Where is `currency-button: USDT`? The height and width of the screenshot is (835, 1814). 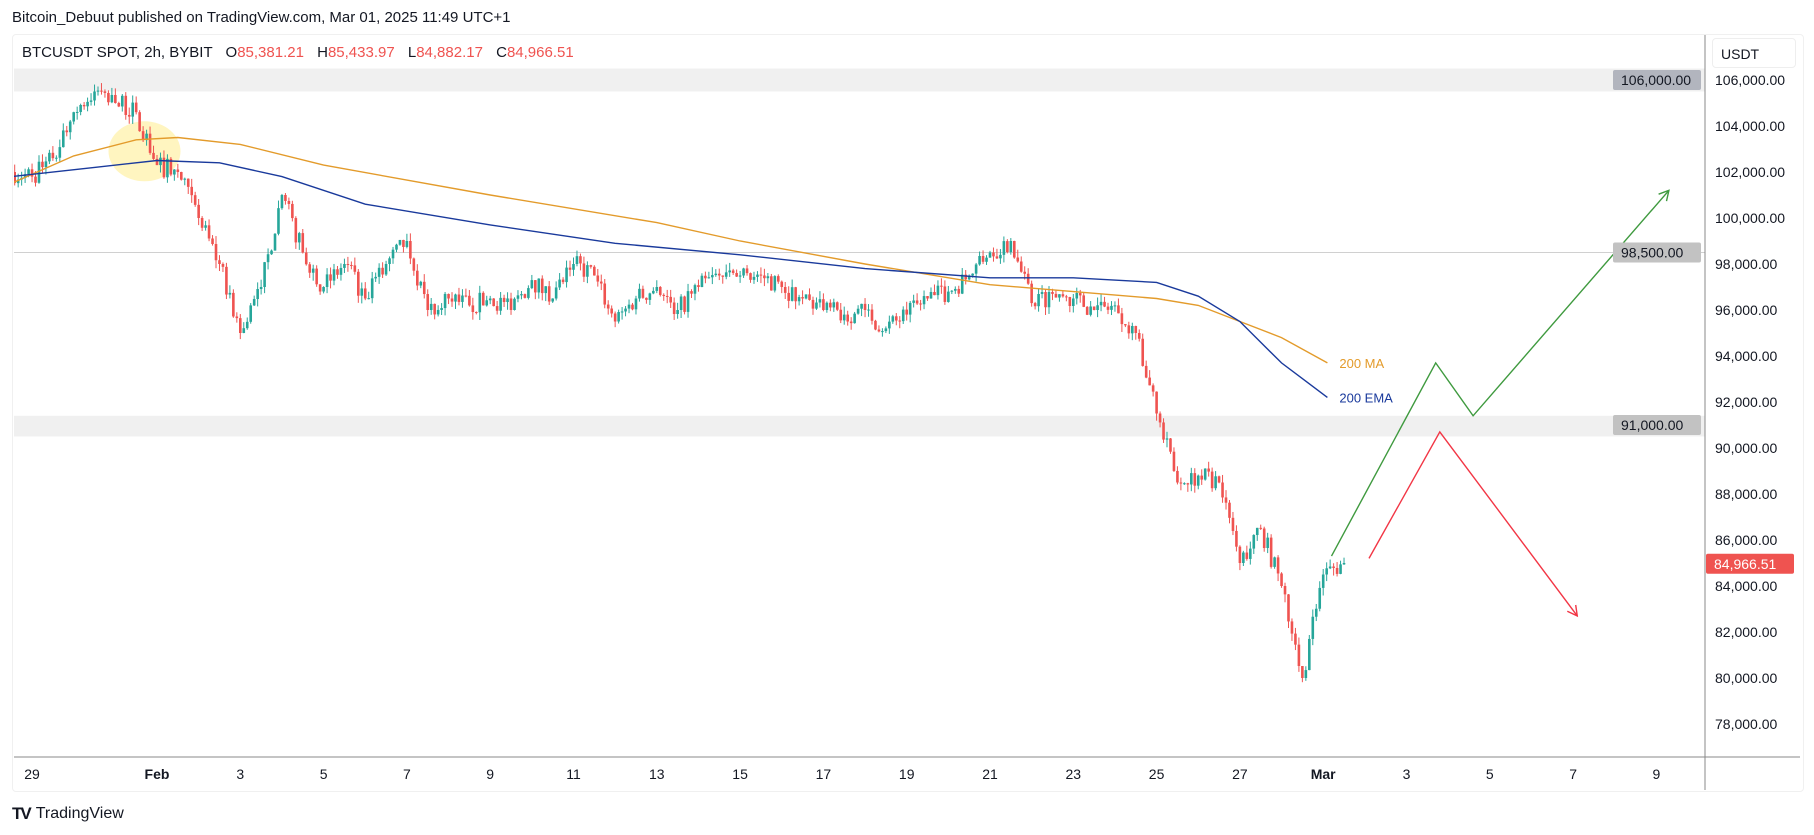 currency-button: USDT is located at coordinates (1754, 53).